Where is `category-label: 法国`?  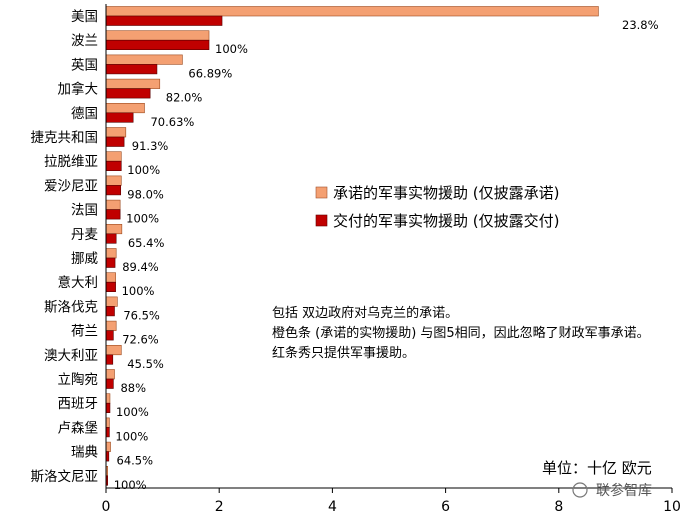
category-label: 法国 is located at coordinates (84, 211).